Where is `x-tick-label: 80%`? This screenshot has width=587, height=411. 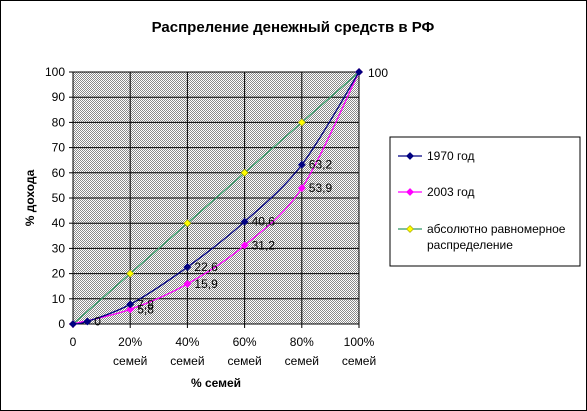 x-tick-label: 80% is located at coordinates (302, 342).